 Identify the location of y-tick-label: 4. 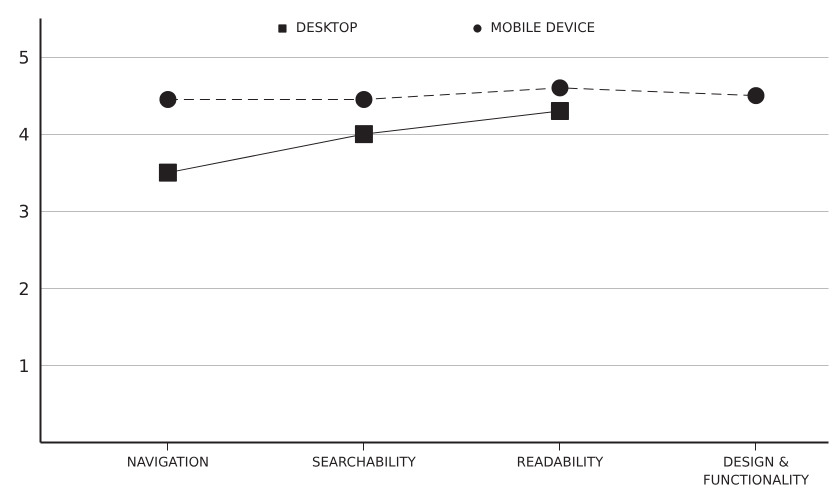
(24, 136).